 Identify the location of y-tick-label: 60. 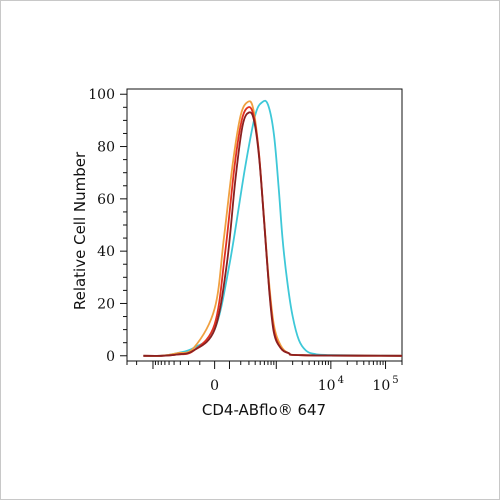
(106, 200).